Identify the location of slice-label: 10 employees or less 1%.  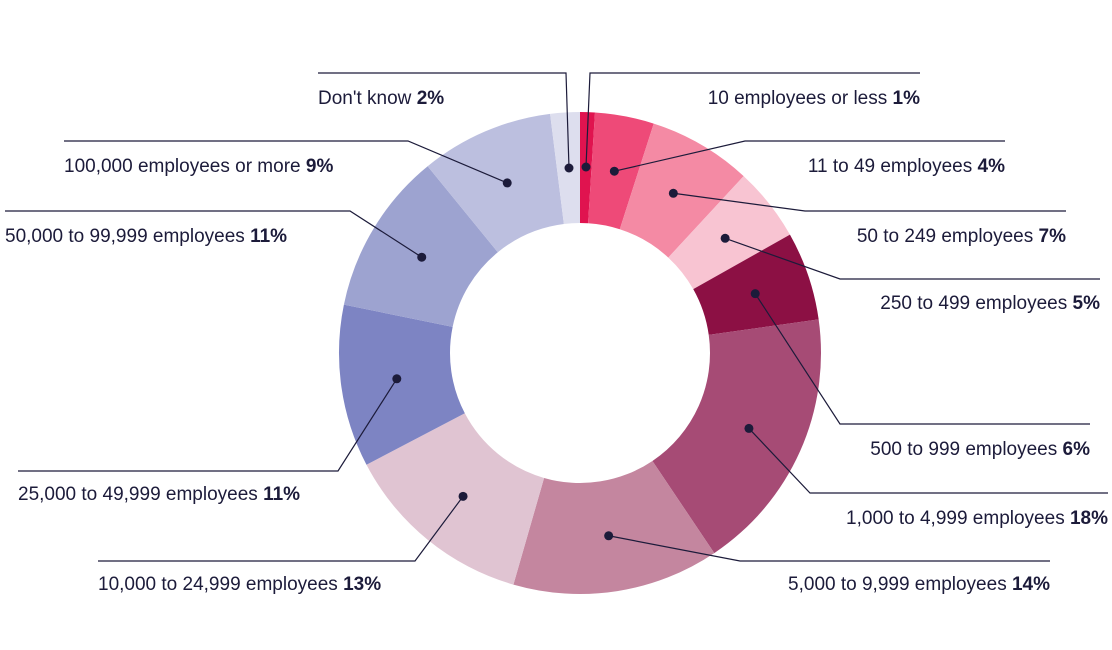
(814, 98).